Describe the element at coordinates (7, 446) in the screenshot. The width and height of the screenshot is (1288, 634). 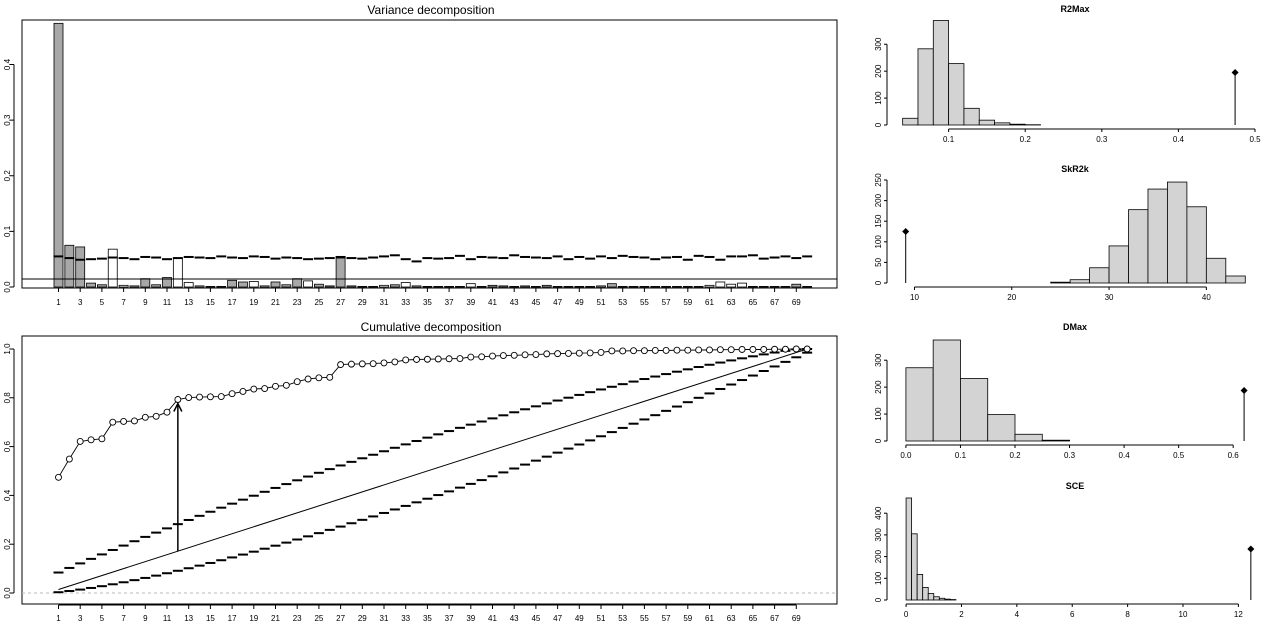
I see `cumulative-y-tick-label: 0.6` at that location.